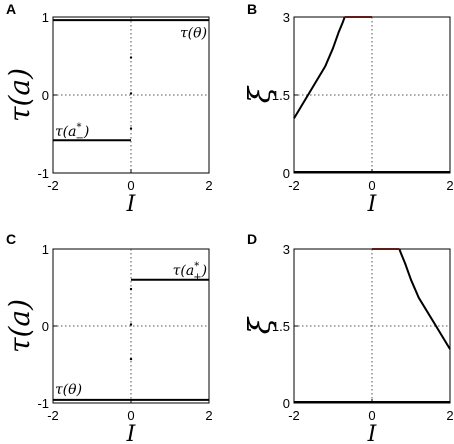  Describe the element at coordinates (80, 138) in the screenshot. I see `annotation-subscript: −` at that location.